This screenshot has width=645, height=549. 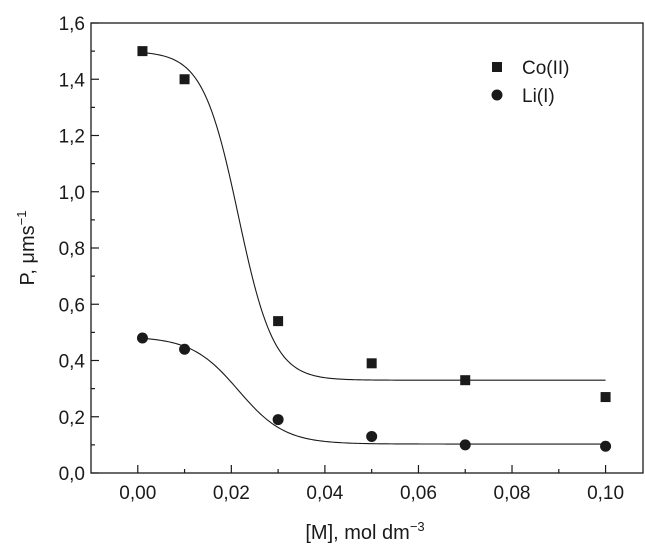 I want to click on y-tick-label: 0,0, so click(x=72, y=474).